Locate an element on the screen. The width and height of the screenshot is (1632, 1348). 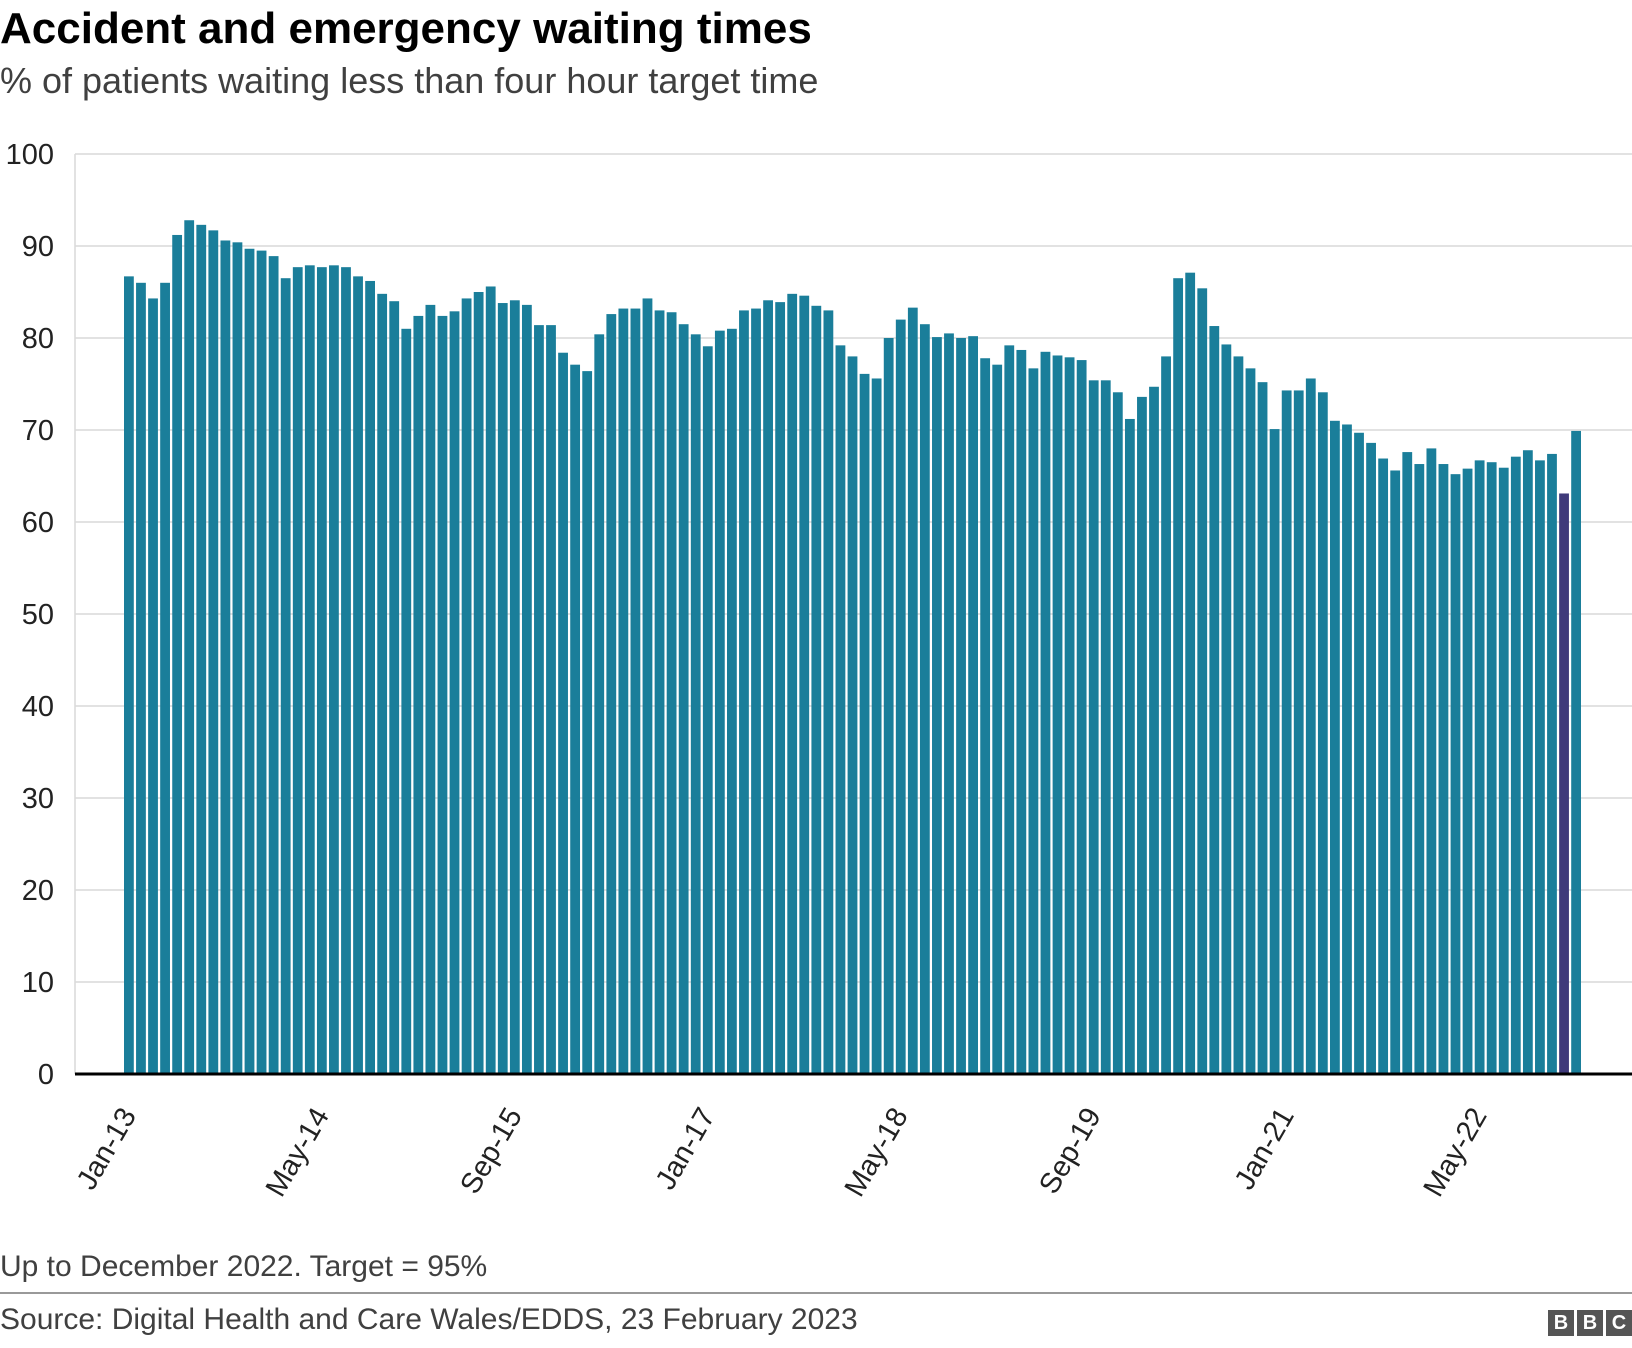
y-tick-label: 10 is located at coordinates (38, 983).